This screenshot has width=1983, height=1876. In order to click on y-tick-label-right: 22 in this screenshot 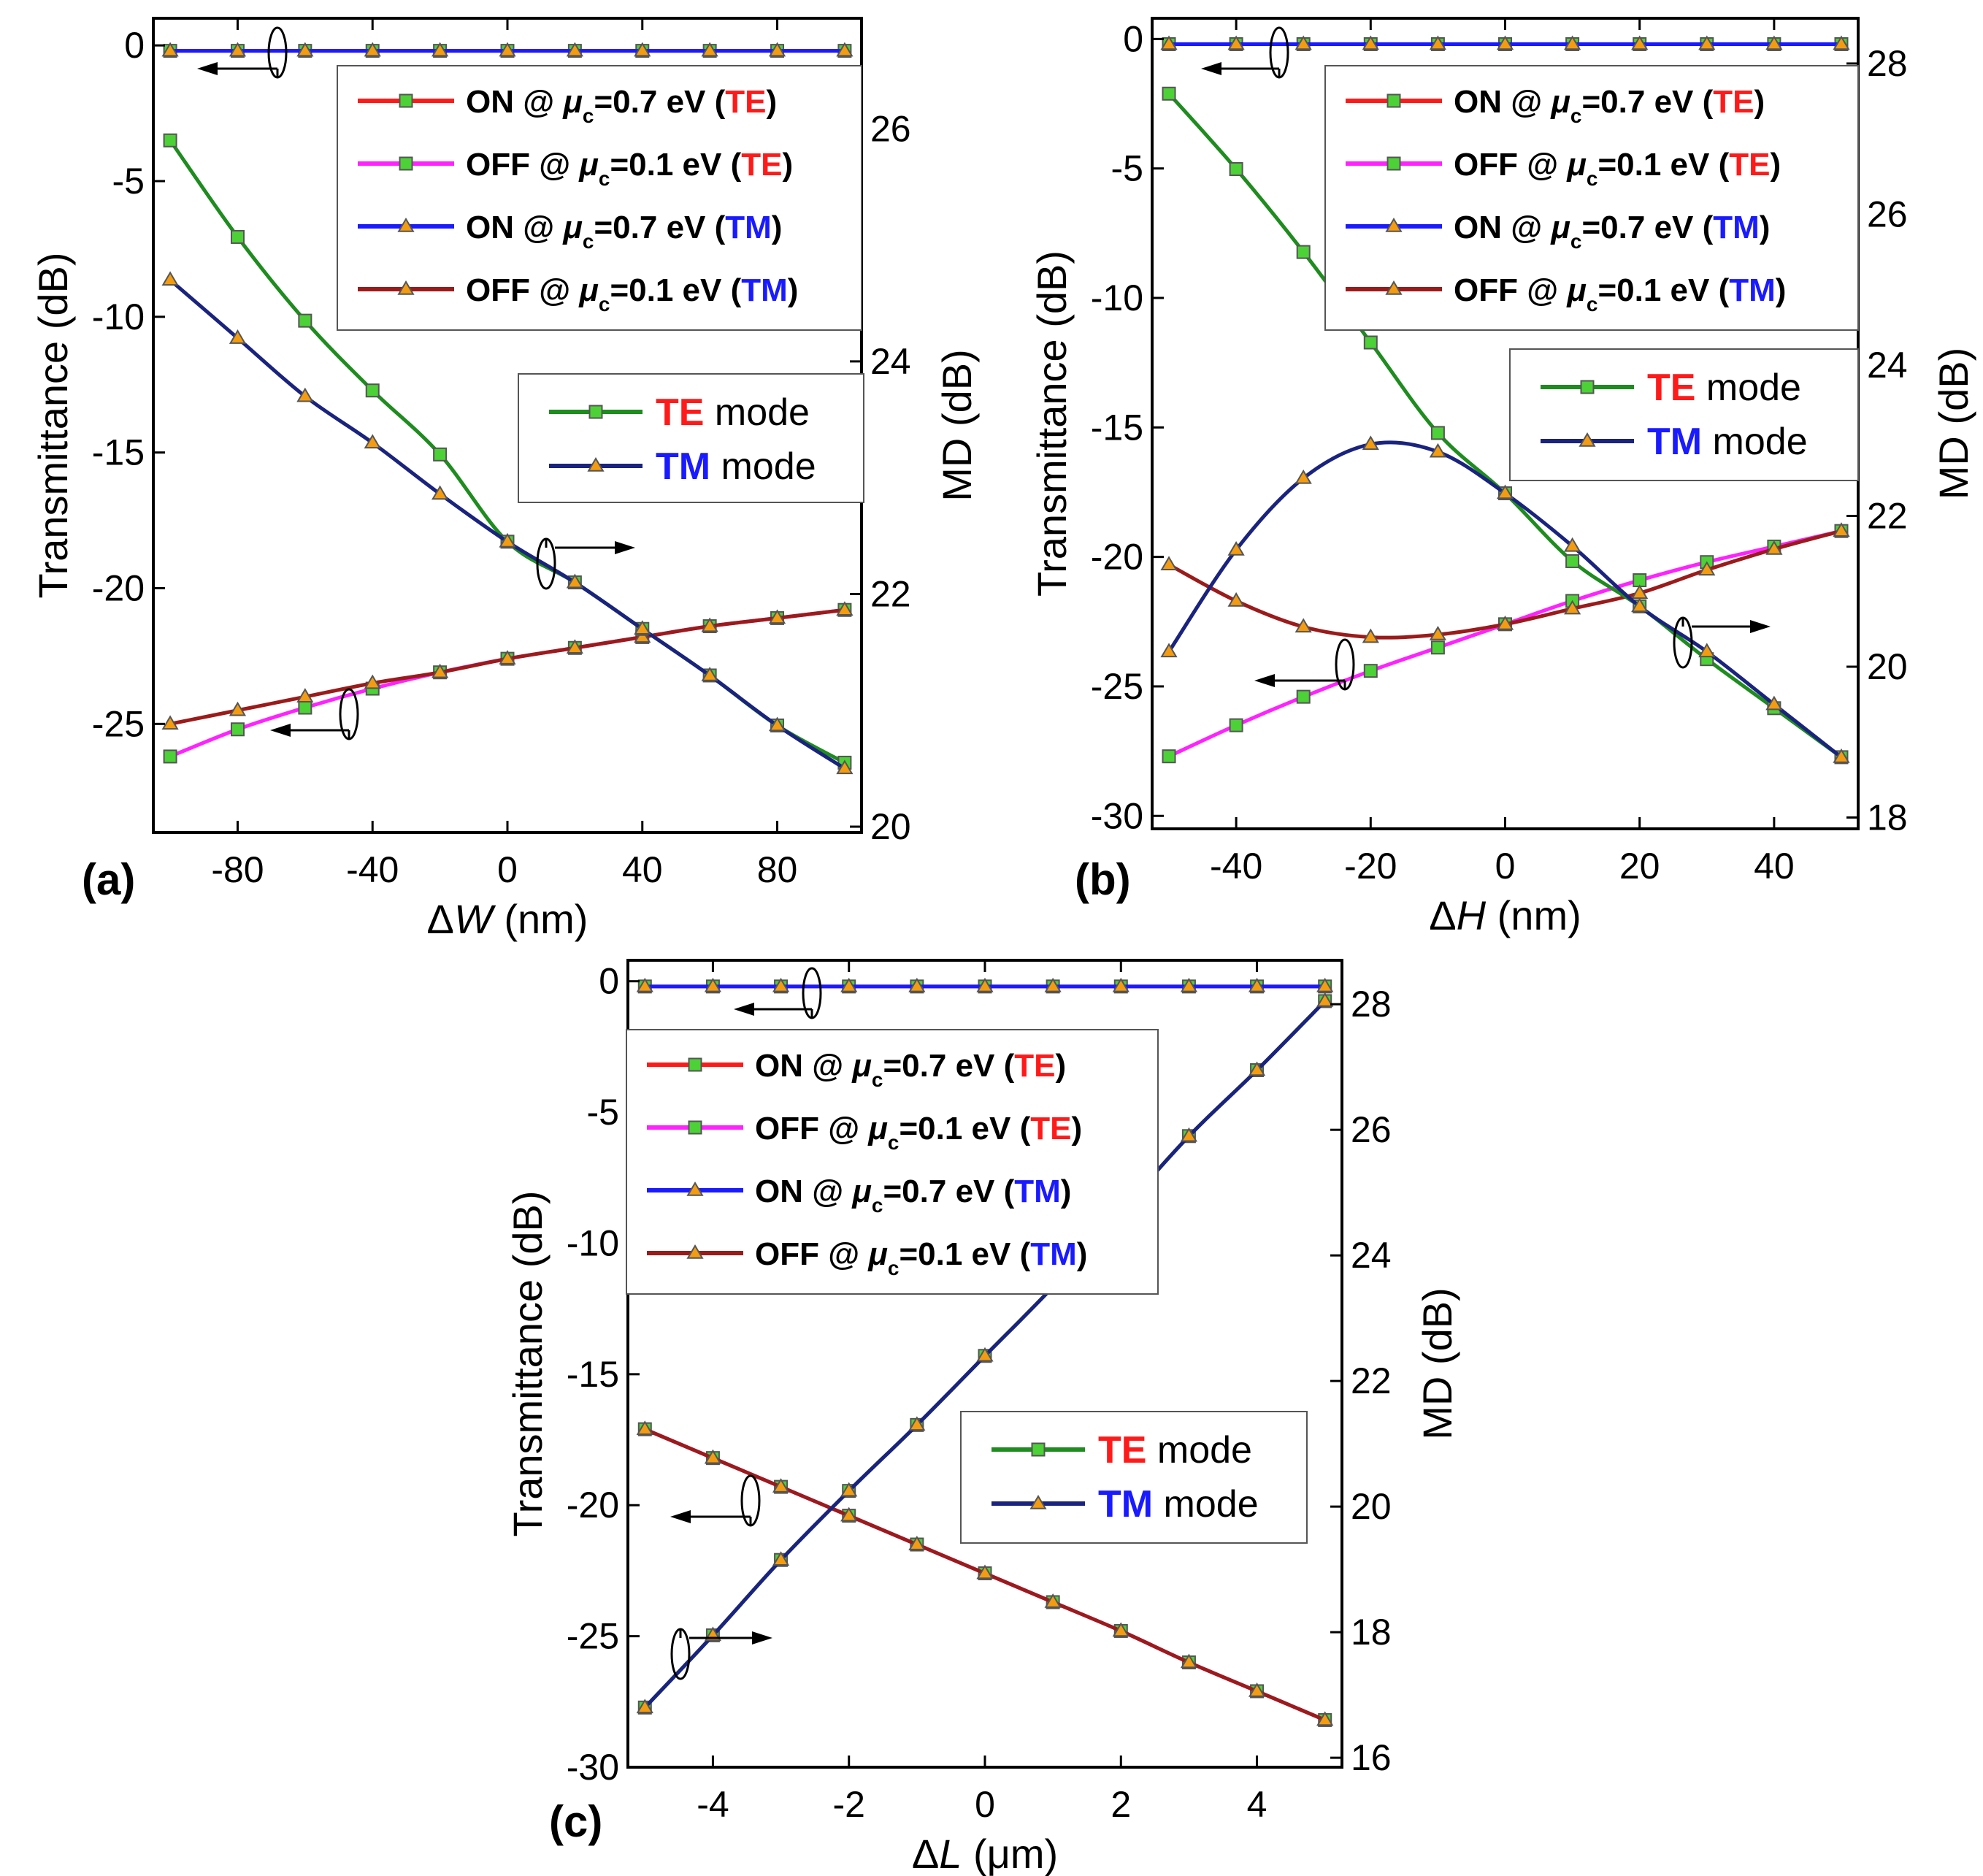, I will do `click(890, 593)`.